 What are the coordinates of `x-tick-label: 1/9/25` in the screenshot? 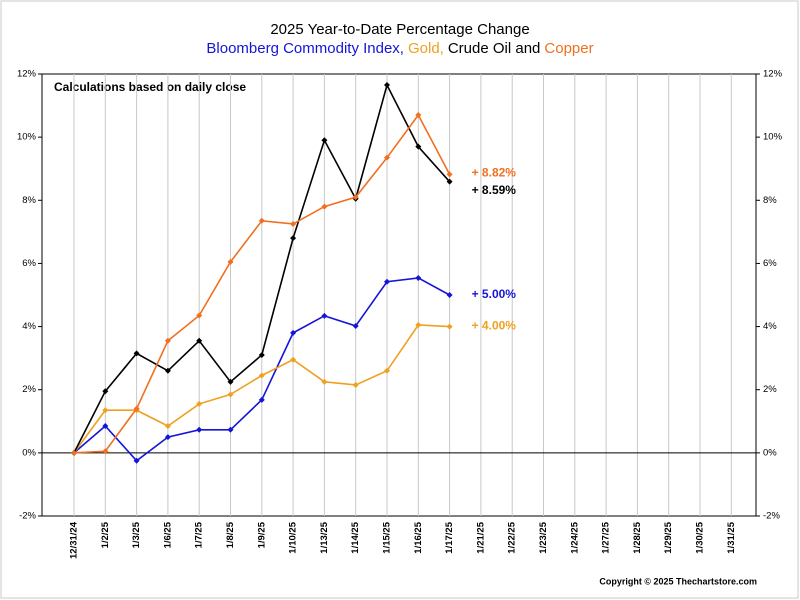 It's located at (261, 534).